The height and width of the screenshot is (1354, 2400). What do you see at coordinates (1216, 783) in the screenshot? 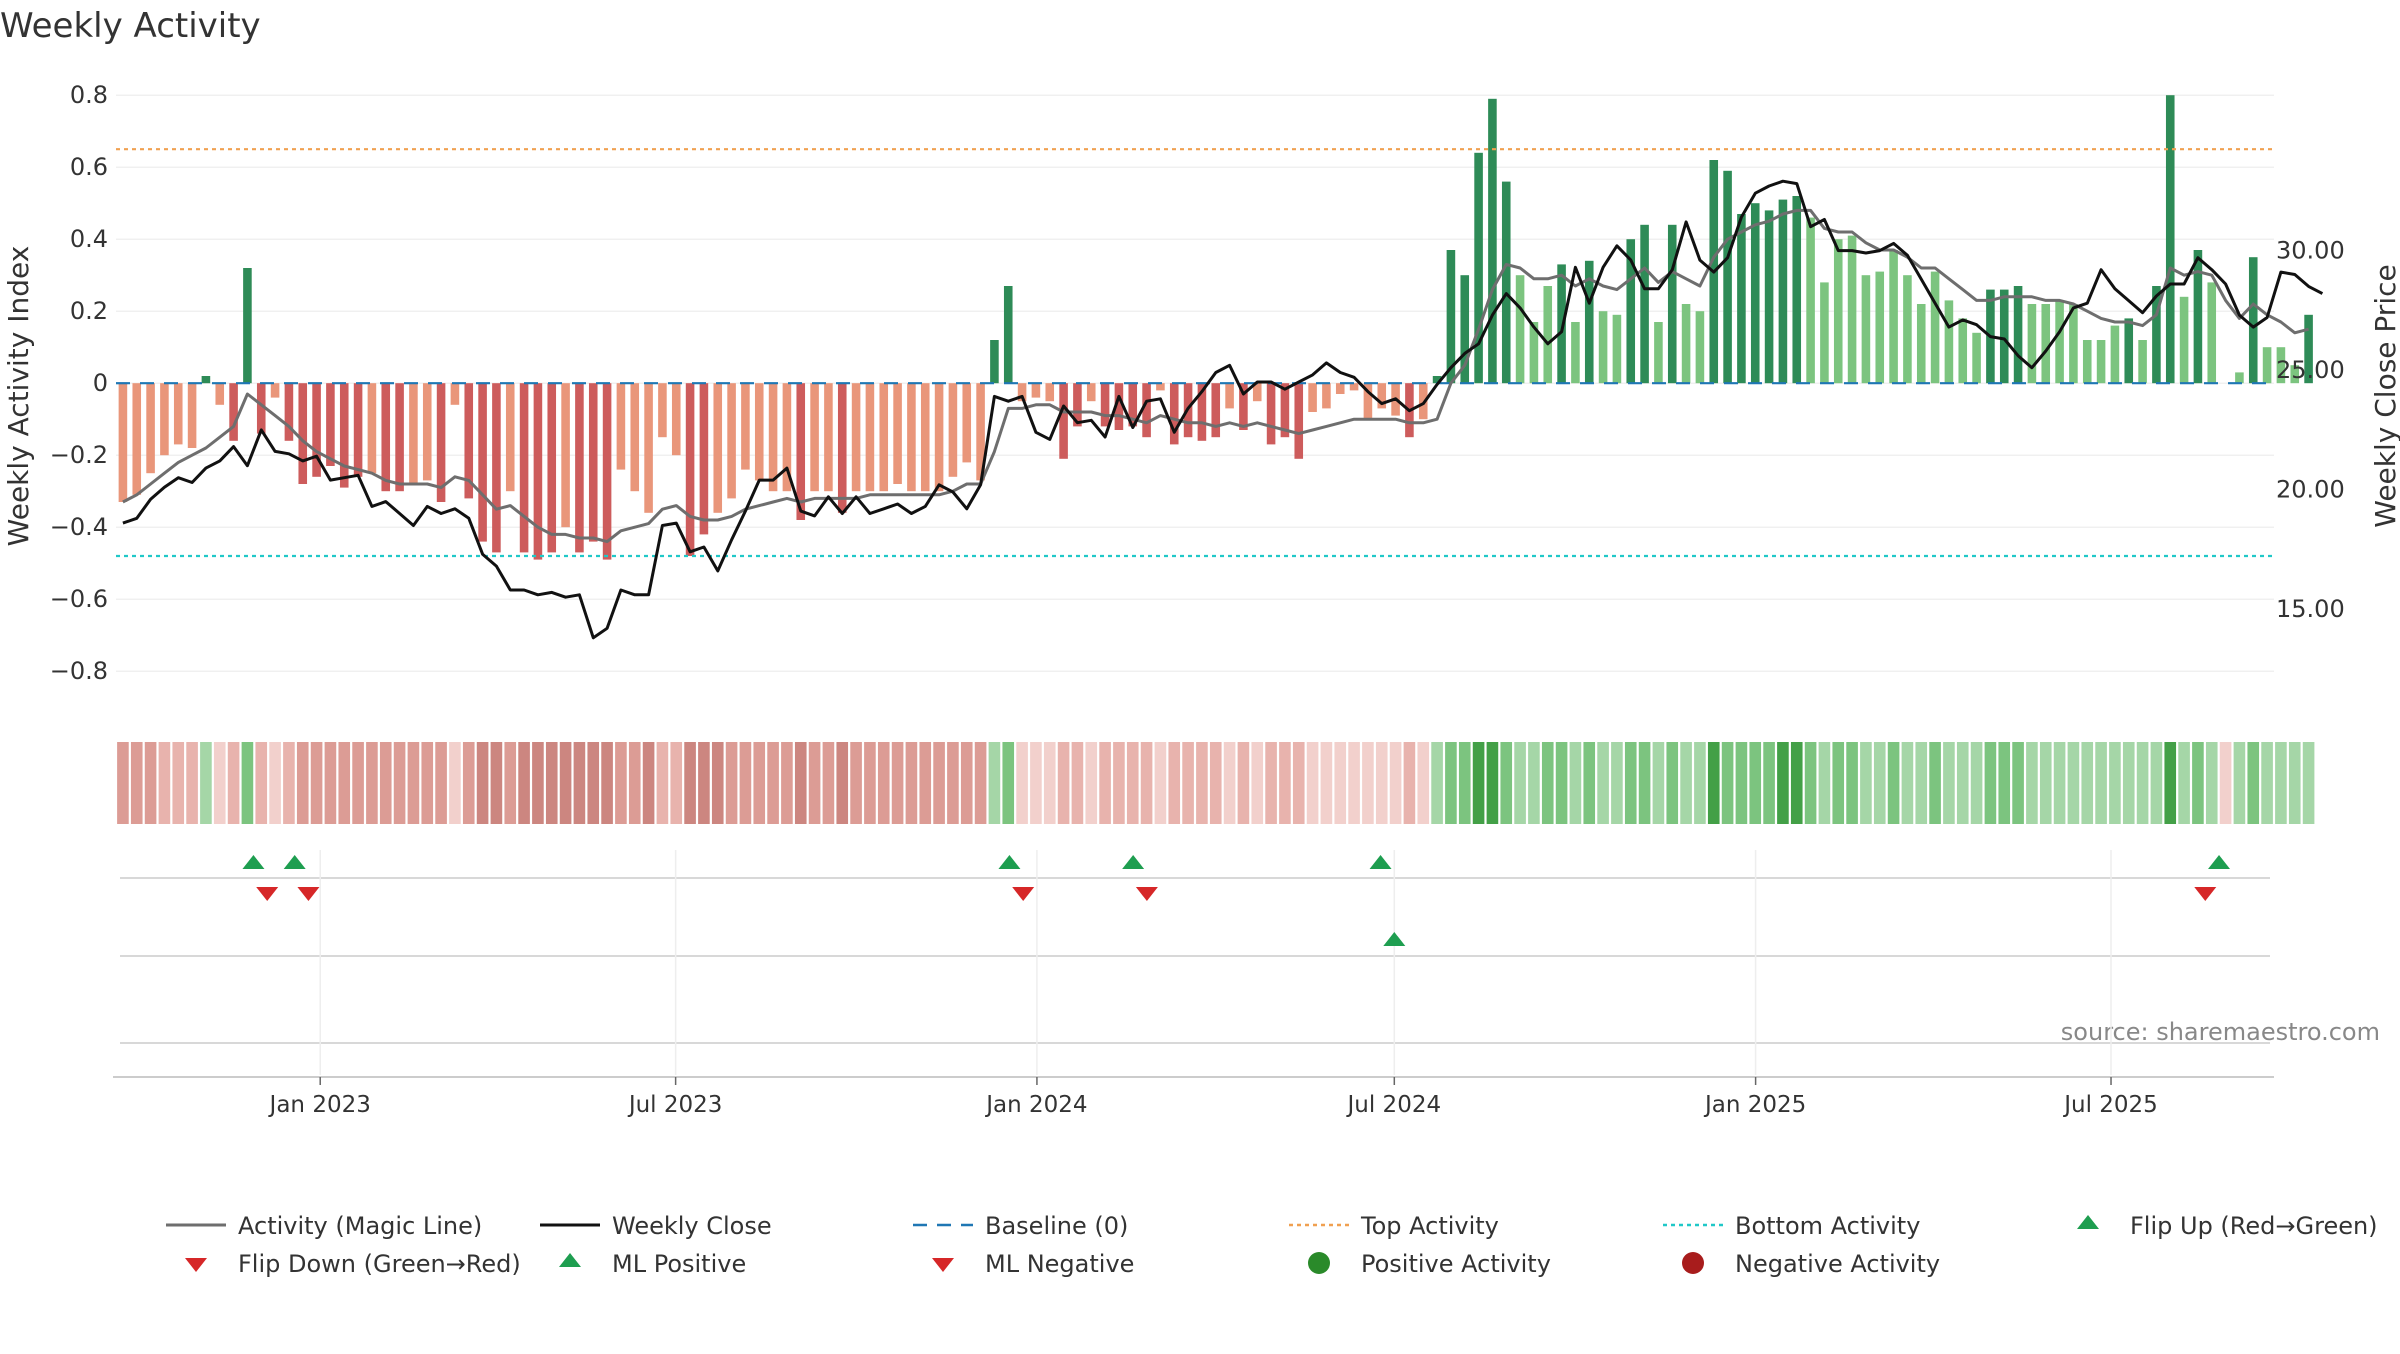
I see `activity-strength-strip` at bounding box center [1216, 783].